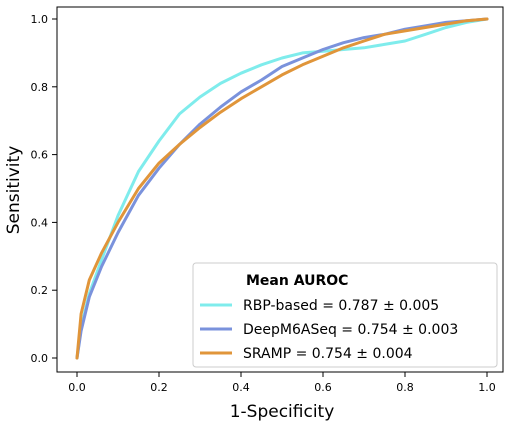 The height and width of the screenshot is (425, 510). I want to click on x-tick-label: 0.0, so click(77, 387).